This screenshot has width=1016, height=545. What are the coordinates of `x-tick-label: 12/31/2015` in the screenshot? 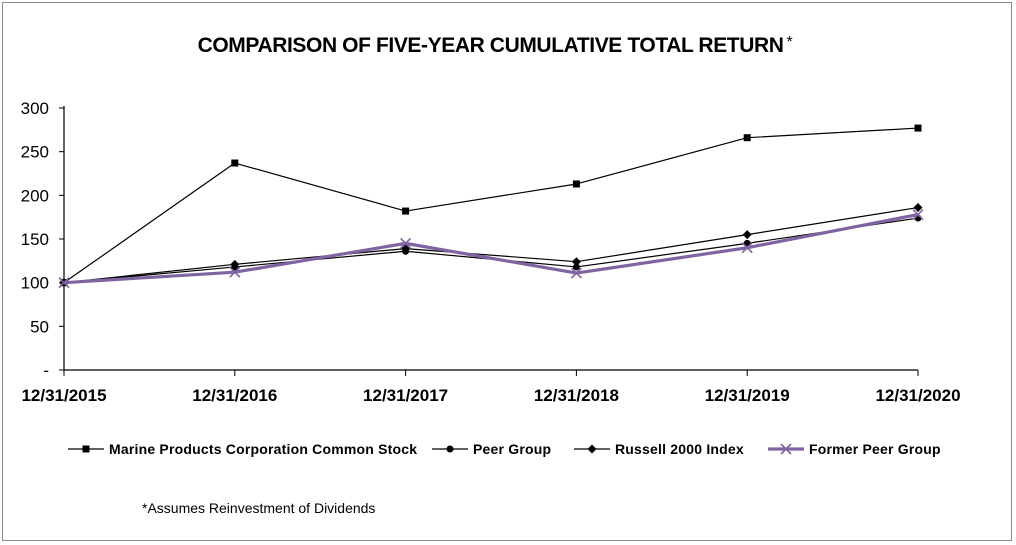 It's located at (63, 395).